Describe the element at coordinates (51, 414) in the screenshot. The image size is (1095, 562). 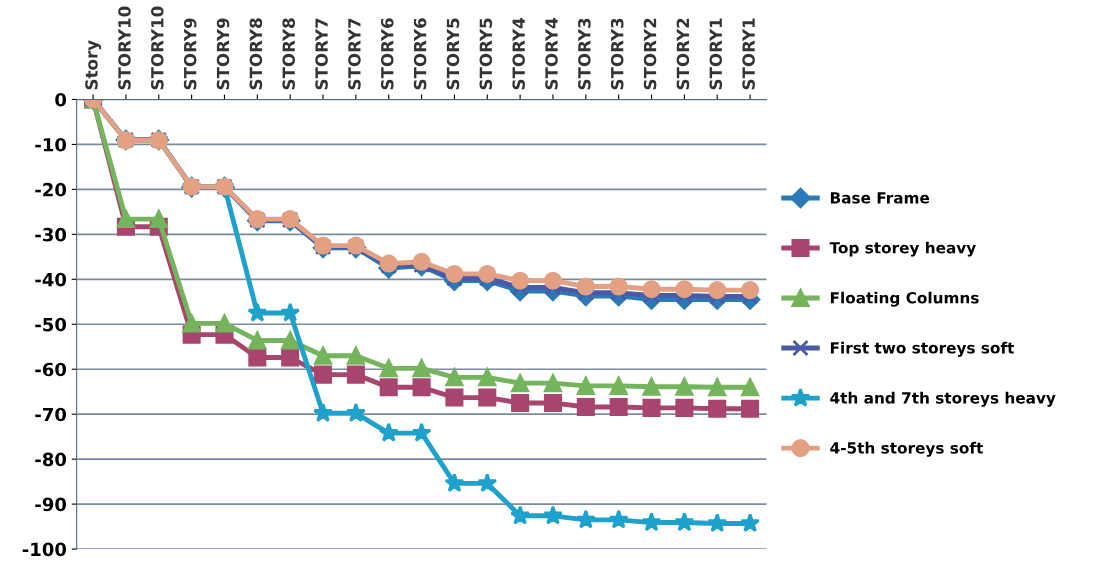
I see `y-tick-label: -70` at that location.